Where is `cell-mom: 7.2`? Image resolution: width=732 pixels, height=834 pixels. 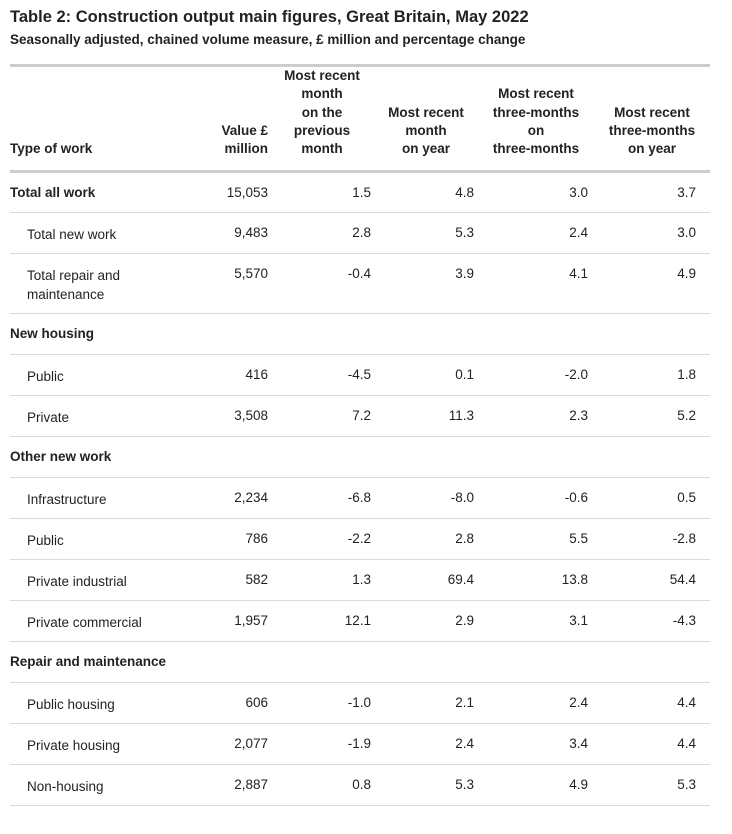 cell-mom: 7.2 is located at coordinates (322, 416).